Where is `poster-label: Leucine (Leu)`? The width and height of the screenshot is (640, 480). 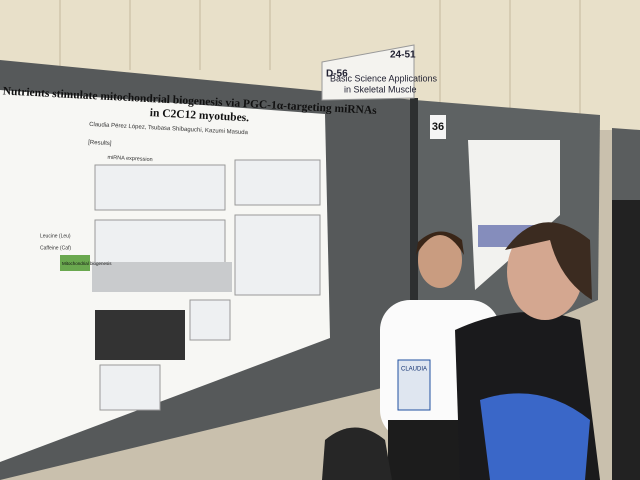
poster-label: Leucine (Leu) is located at coordinates (55, 236).